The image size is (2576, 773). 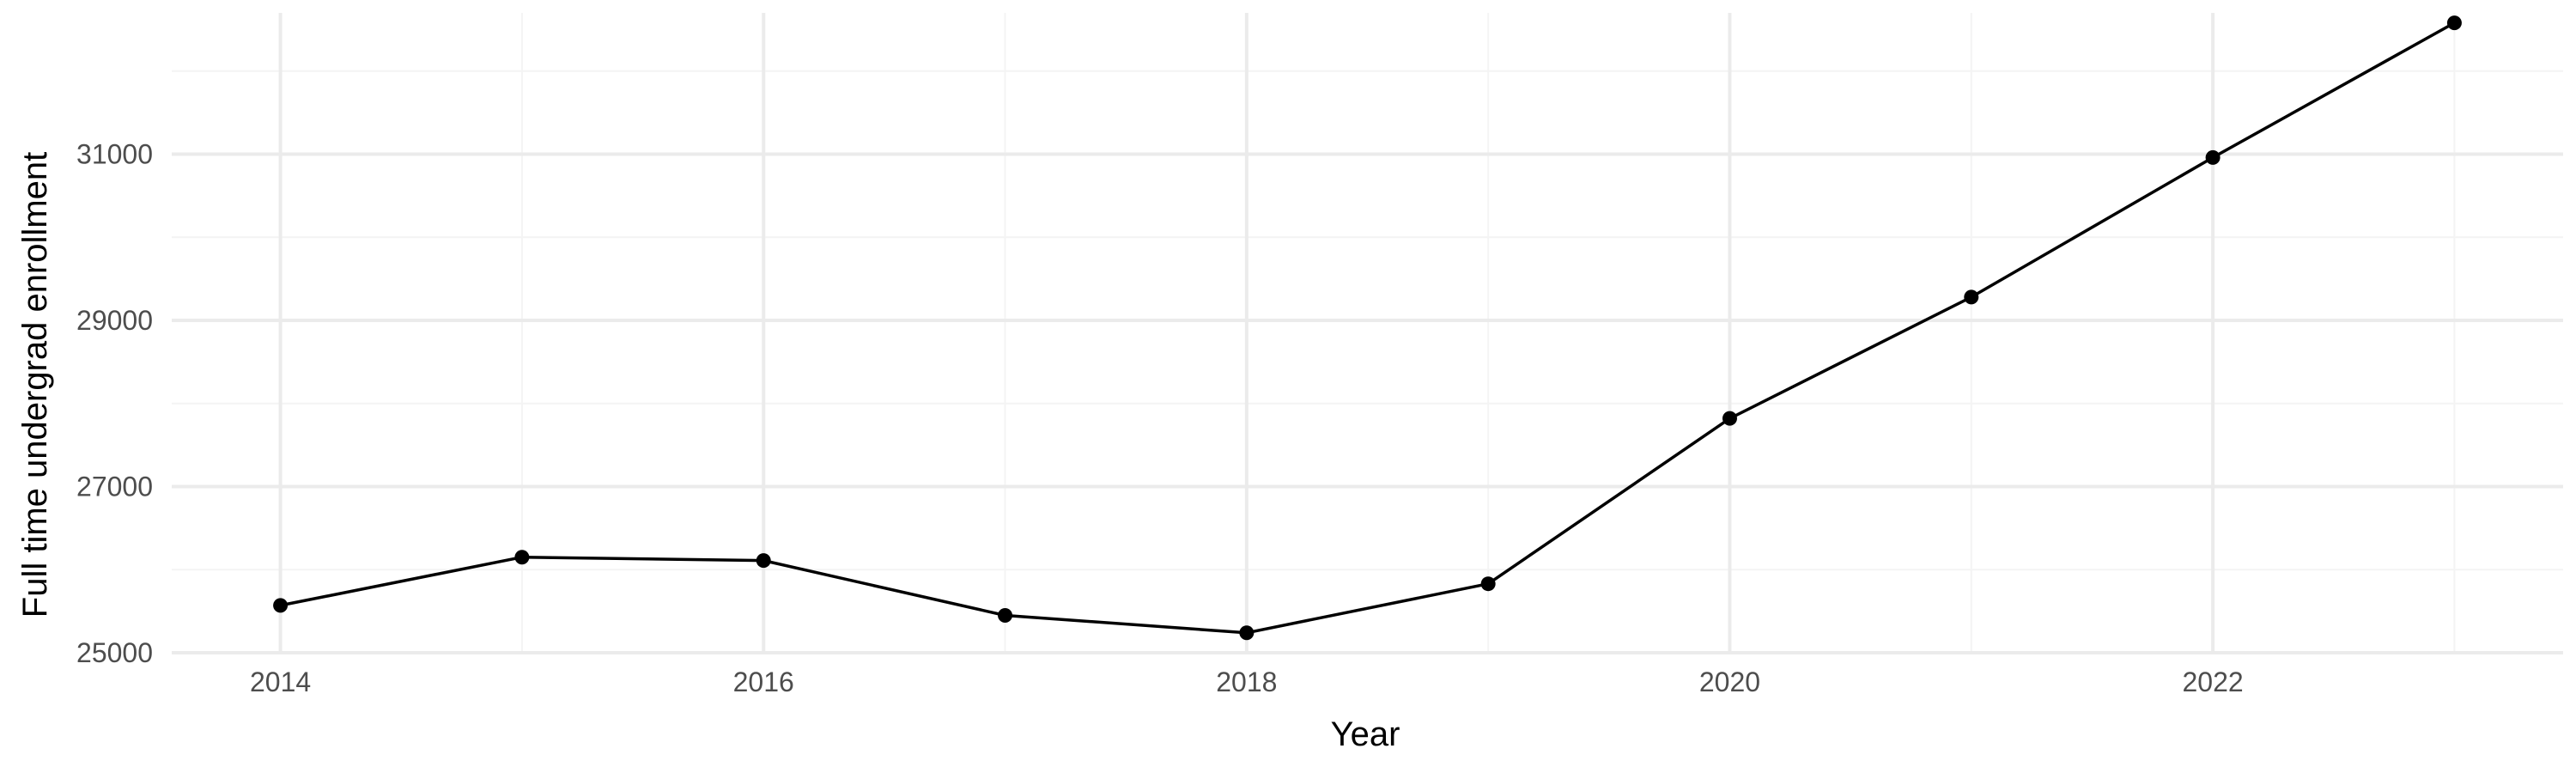 What do you see at coordinates (114, 487) in the screenshot?
I see `y-tick-label: 27000` at bounding box center [114, 487].